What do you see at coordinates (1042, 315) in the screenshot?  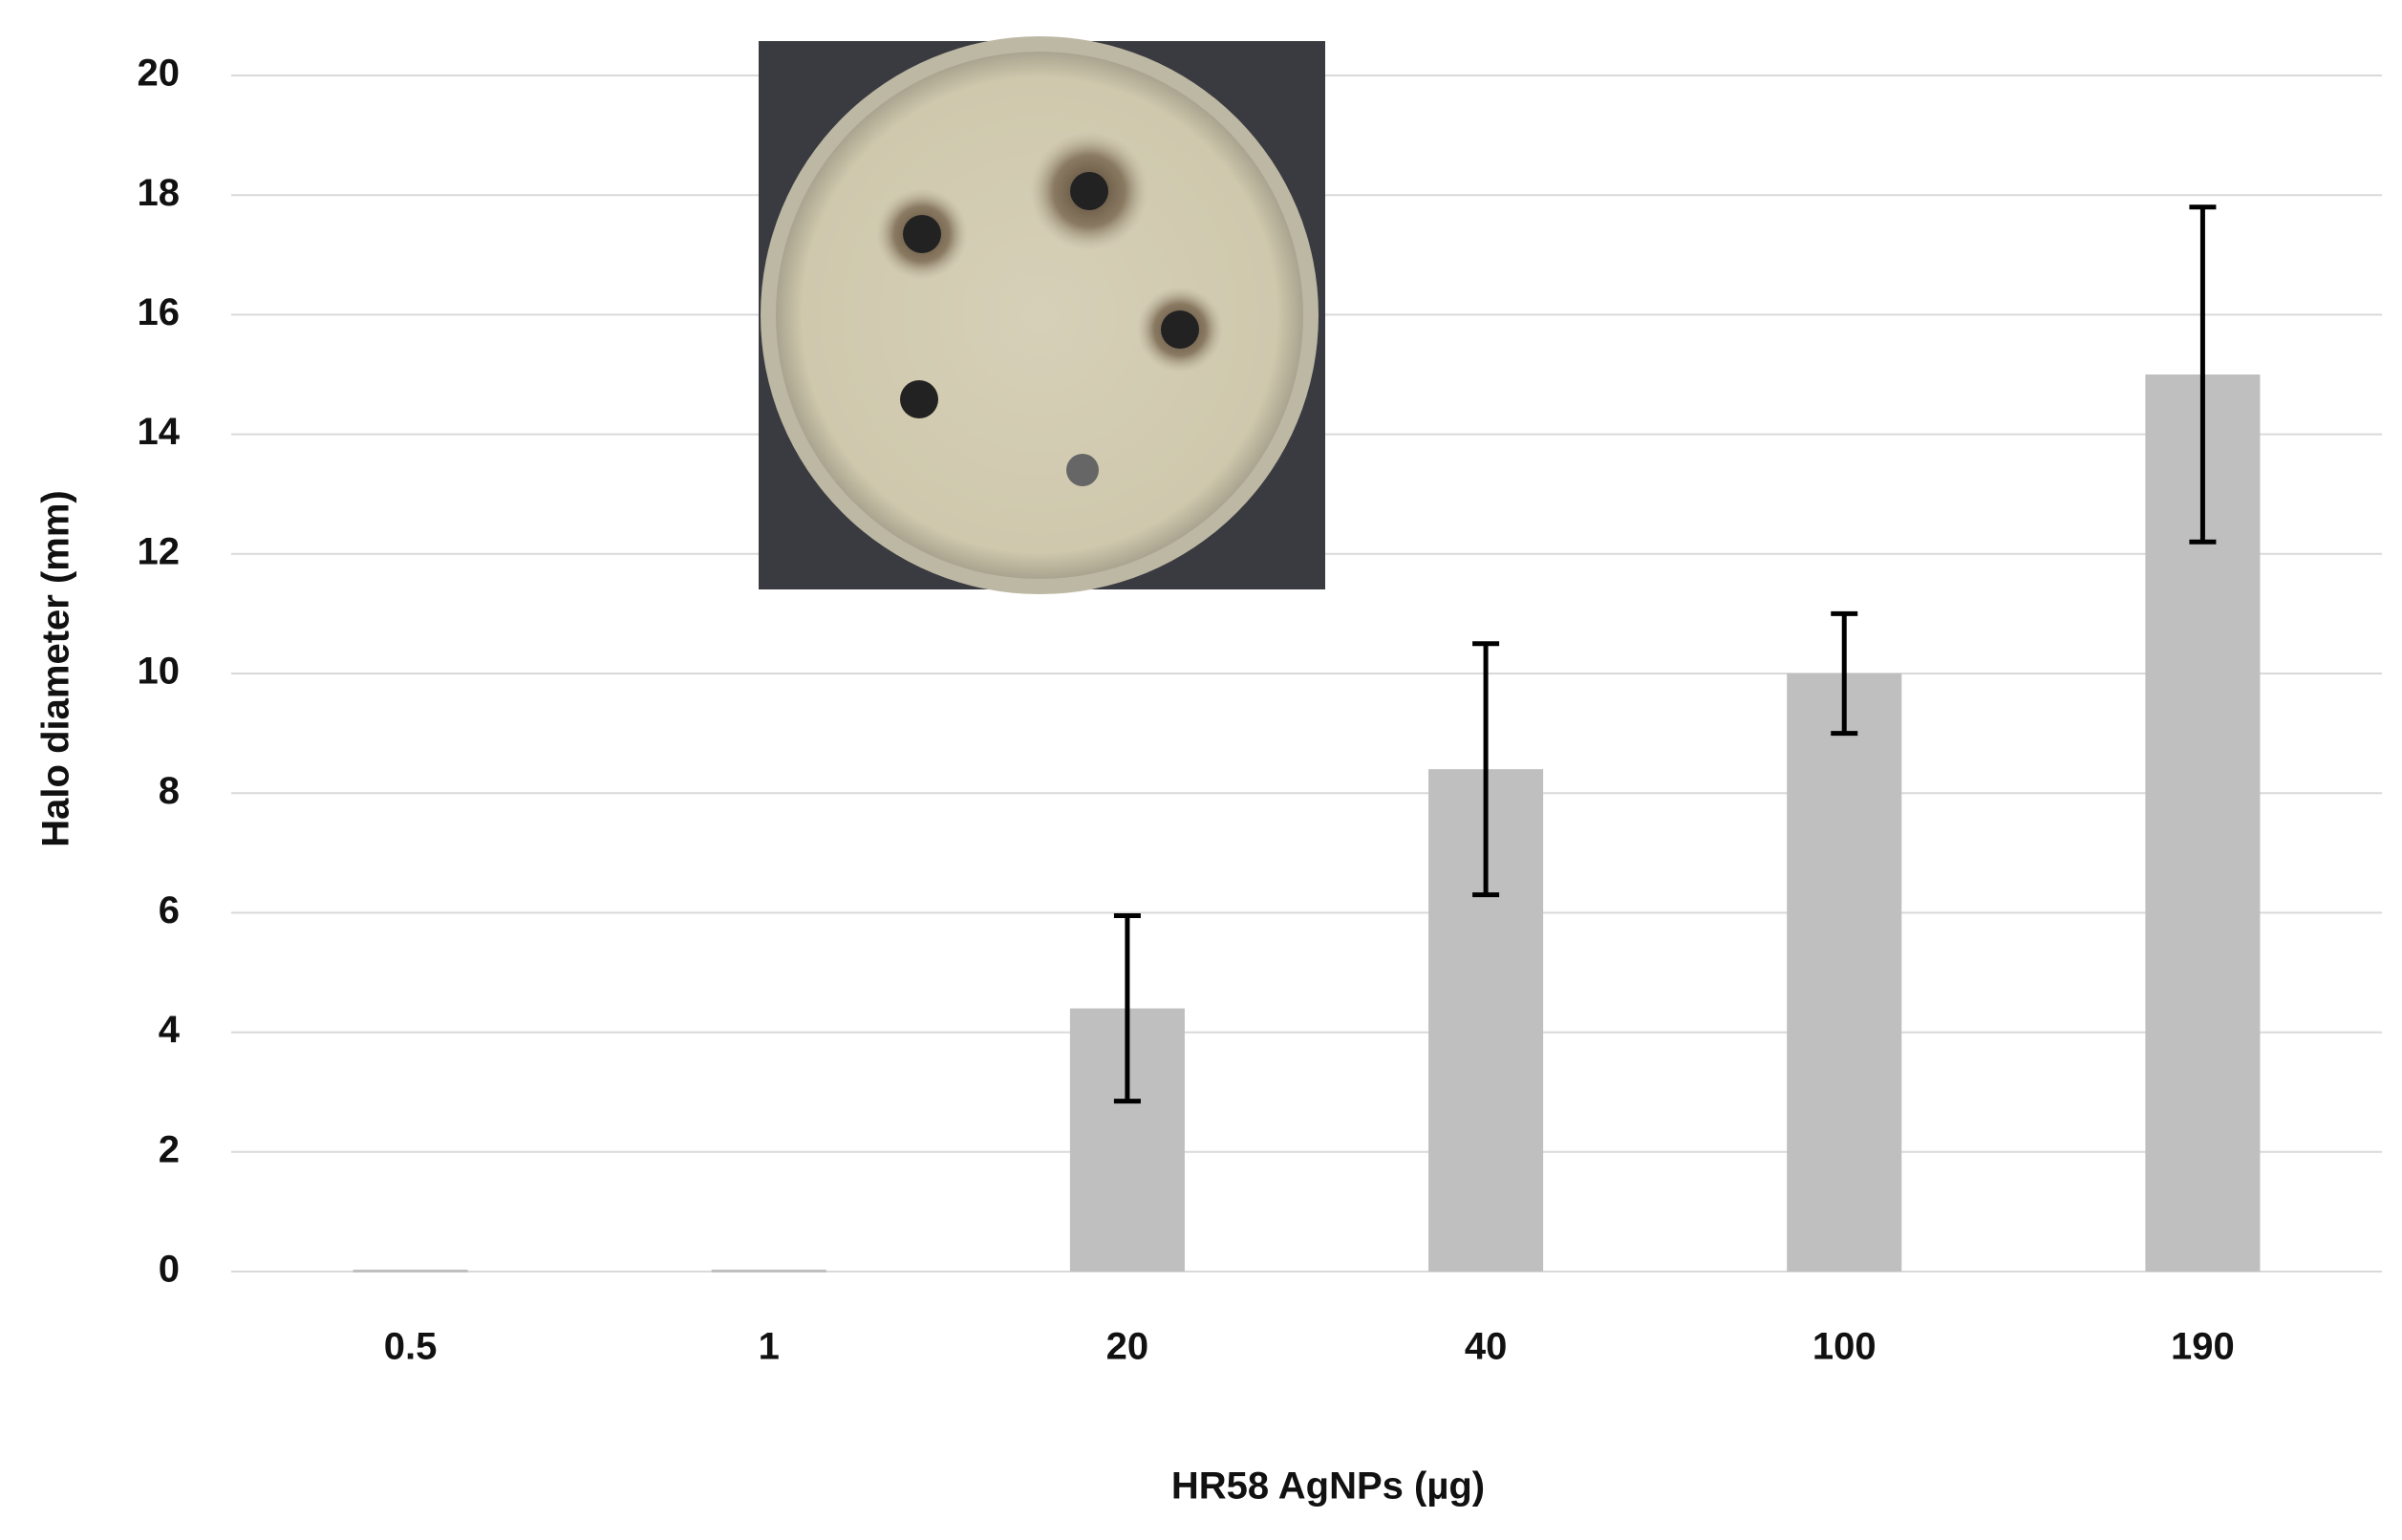 I see `inset-photo` at bounding box center [1042, 315].